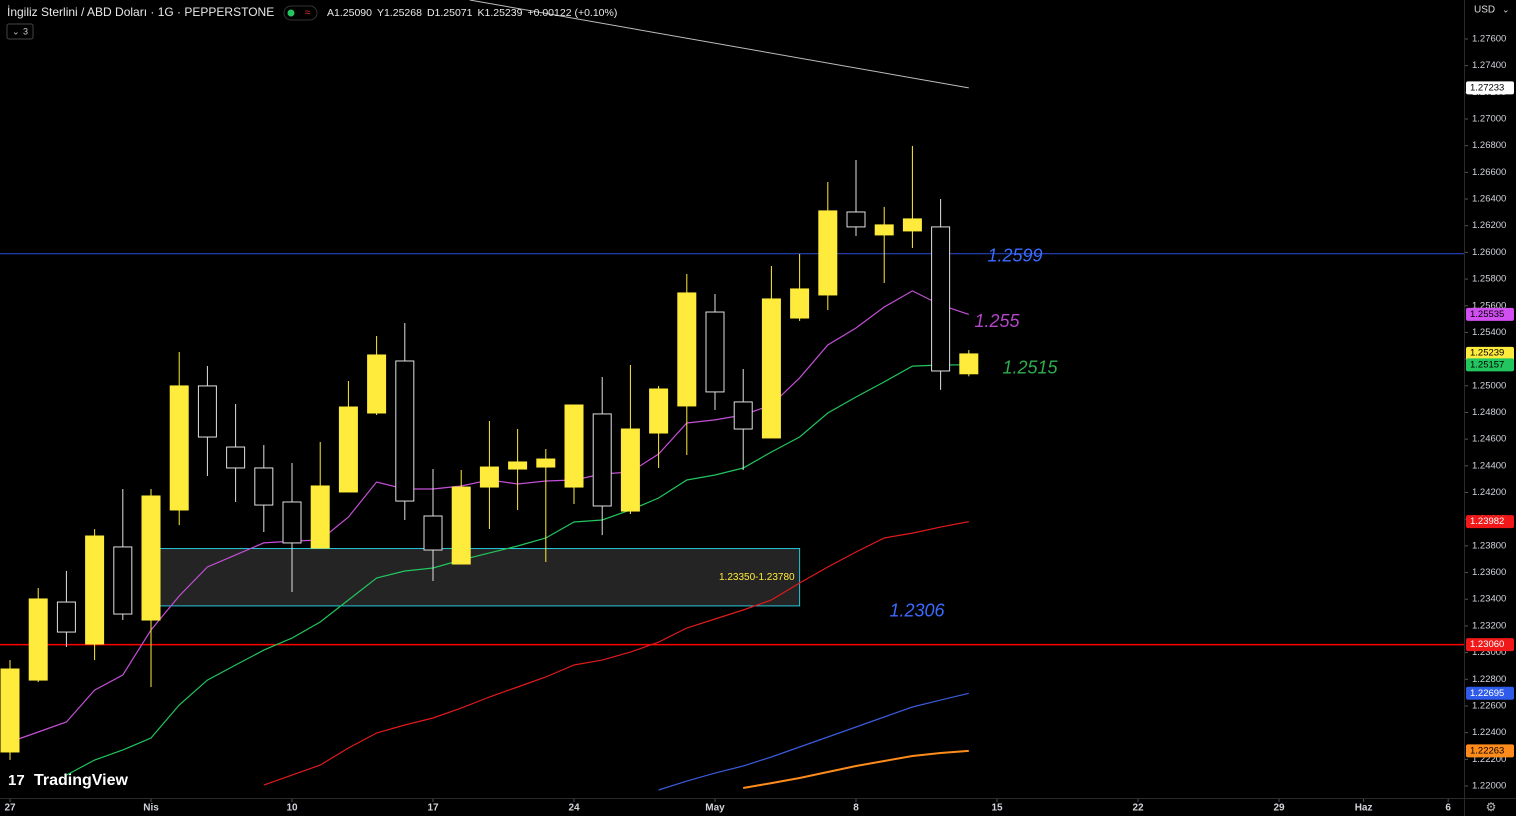  I want to click on y-tick-label: 1.25400, so click(1489, 332).